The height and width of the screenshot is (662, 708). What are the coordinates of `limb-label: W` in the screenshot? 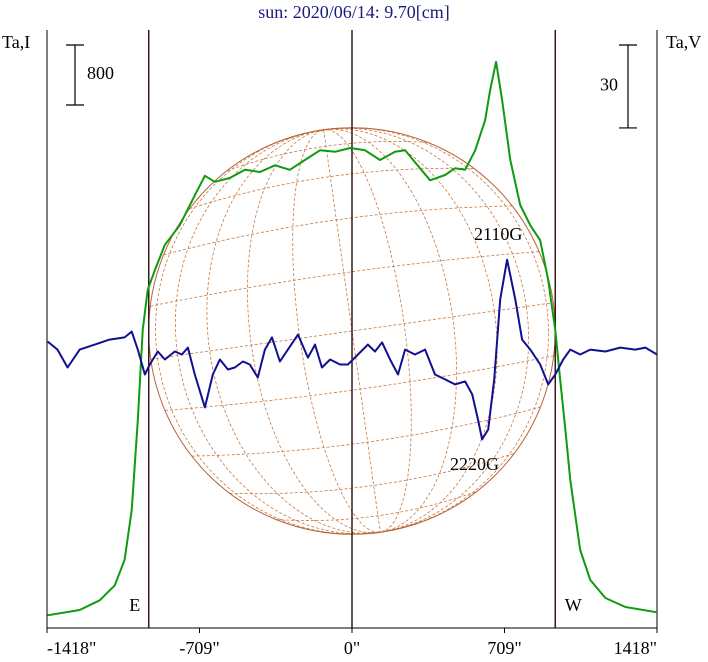 It's located at (573, 605).